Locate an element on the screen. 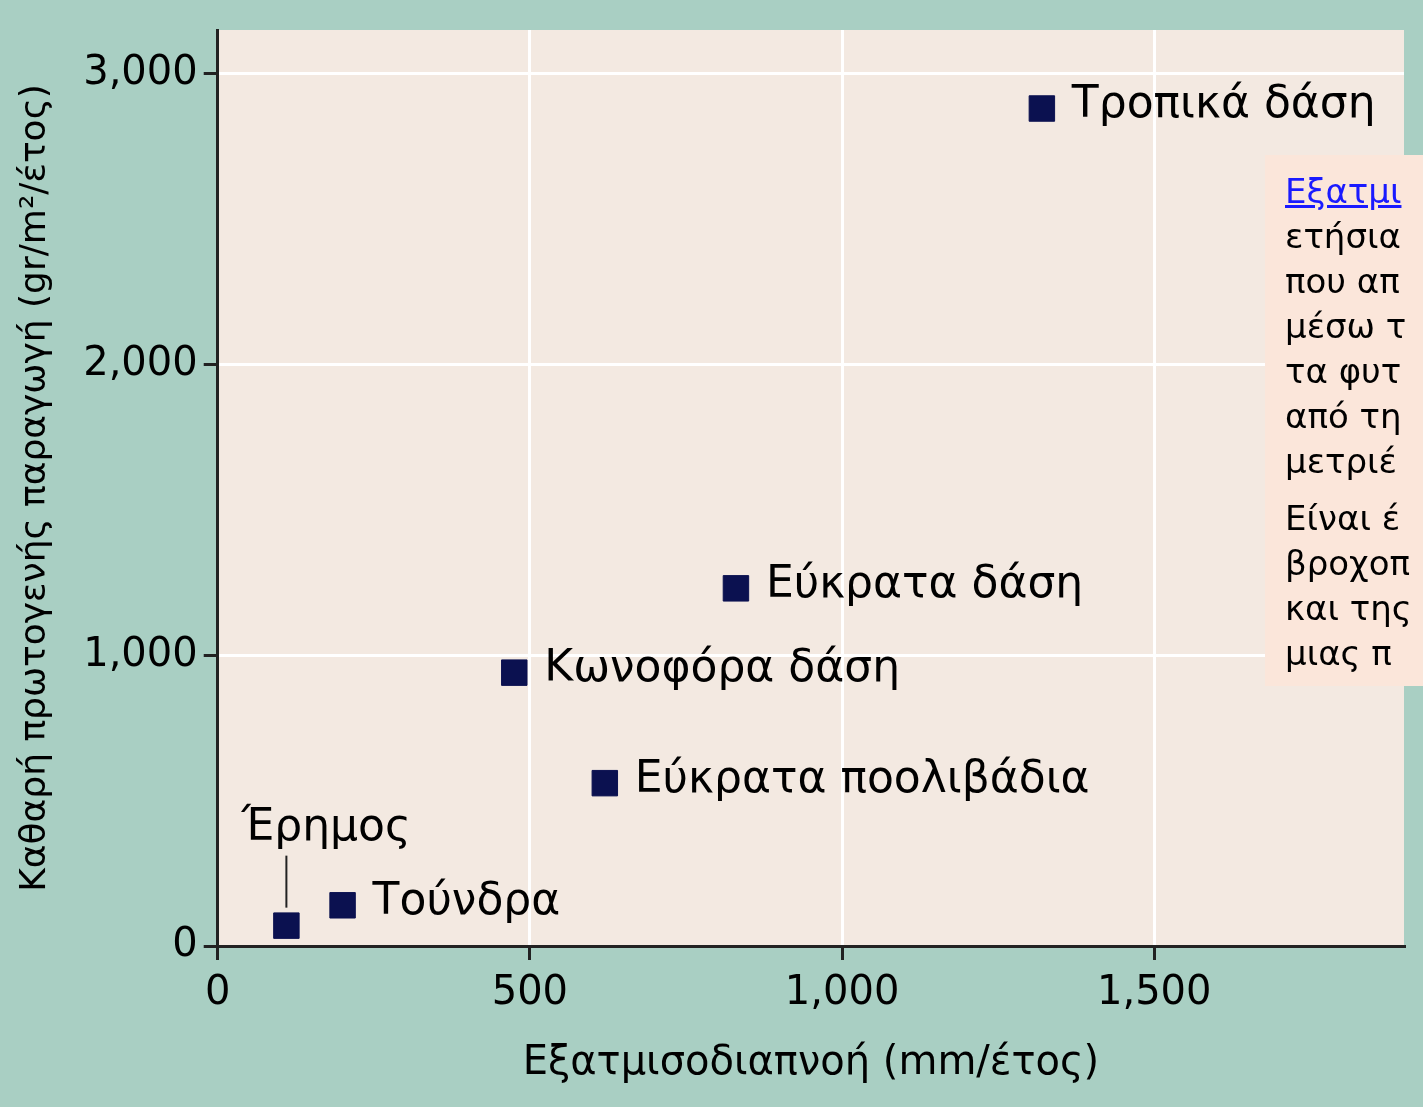 Image resolution: width=1423 pixels, height=1107 pixels. annotation: τα φυτ is located at coordinates (1344, 371).